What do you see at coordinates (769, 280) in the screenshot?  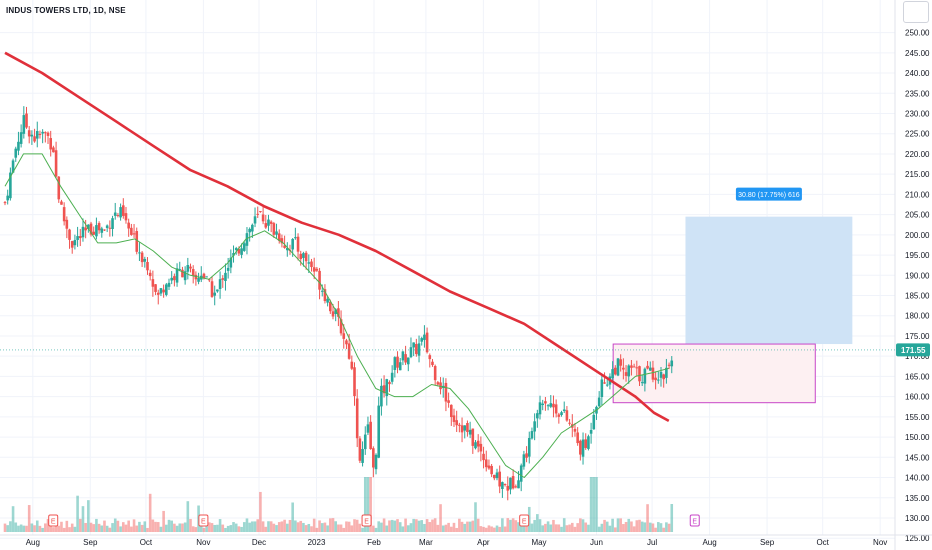 I see `target-zone-box` at bounding box center [769, 280].